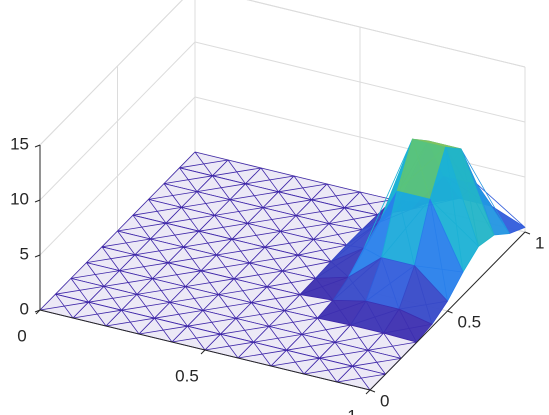 The image size is (549, 415). What do you see at coordinates (470, 321) in the screenshot?
I see `y-tick-label: 0.5` at bounding box center [470, 321].